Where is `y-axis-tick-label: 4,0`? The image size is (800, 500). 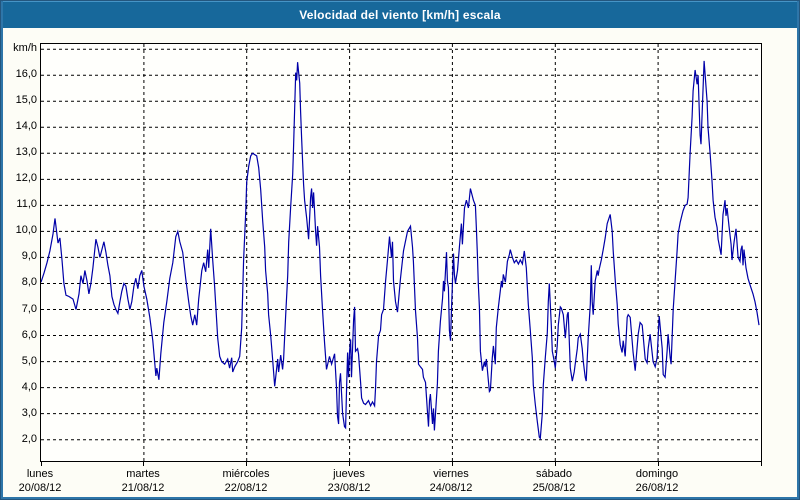 y-axis-tick-label: 4,0 is located at coordinates (29, 387).